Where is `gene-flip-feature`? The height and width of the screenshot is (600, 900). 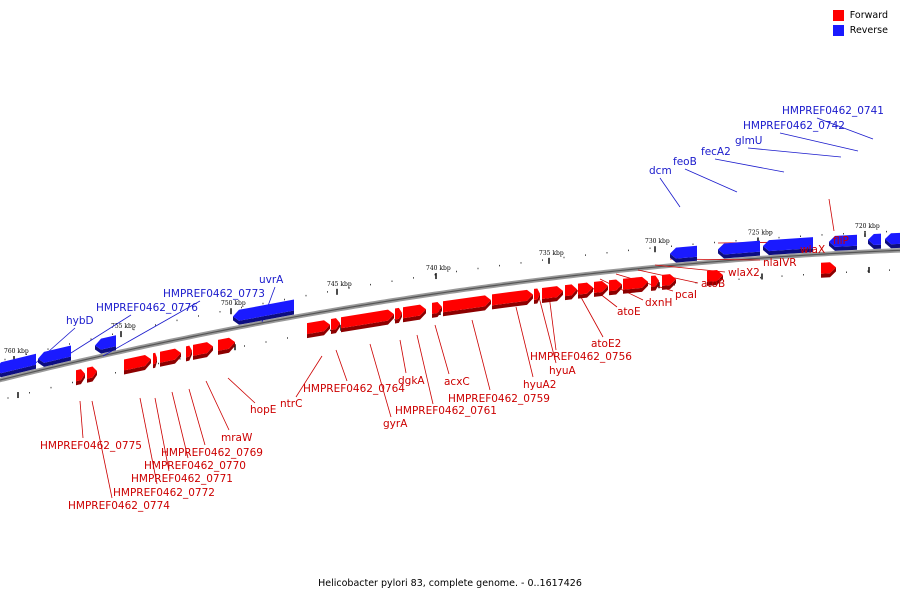
gene-flip-feature is located at coordinates (828, 270).